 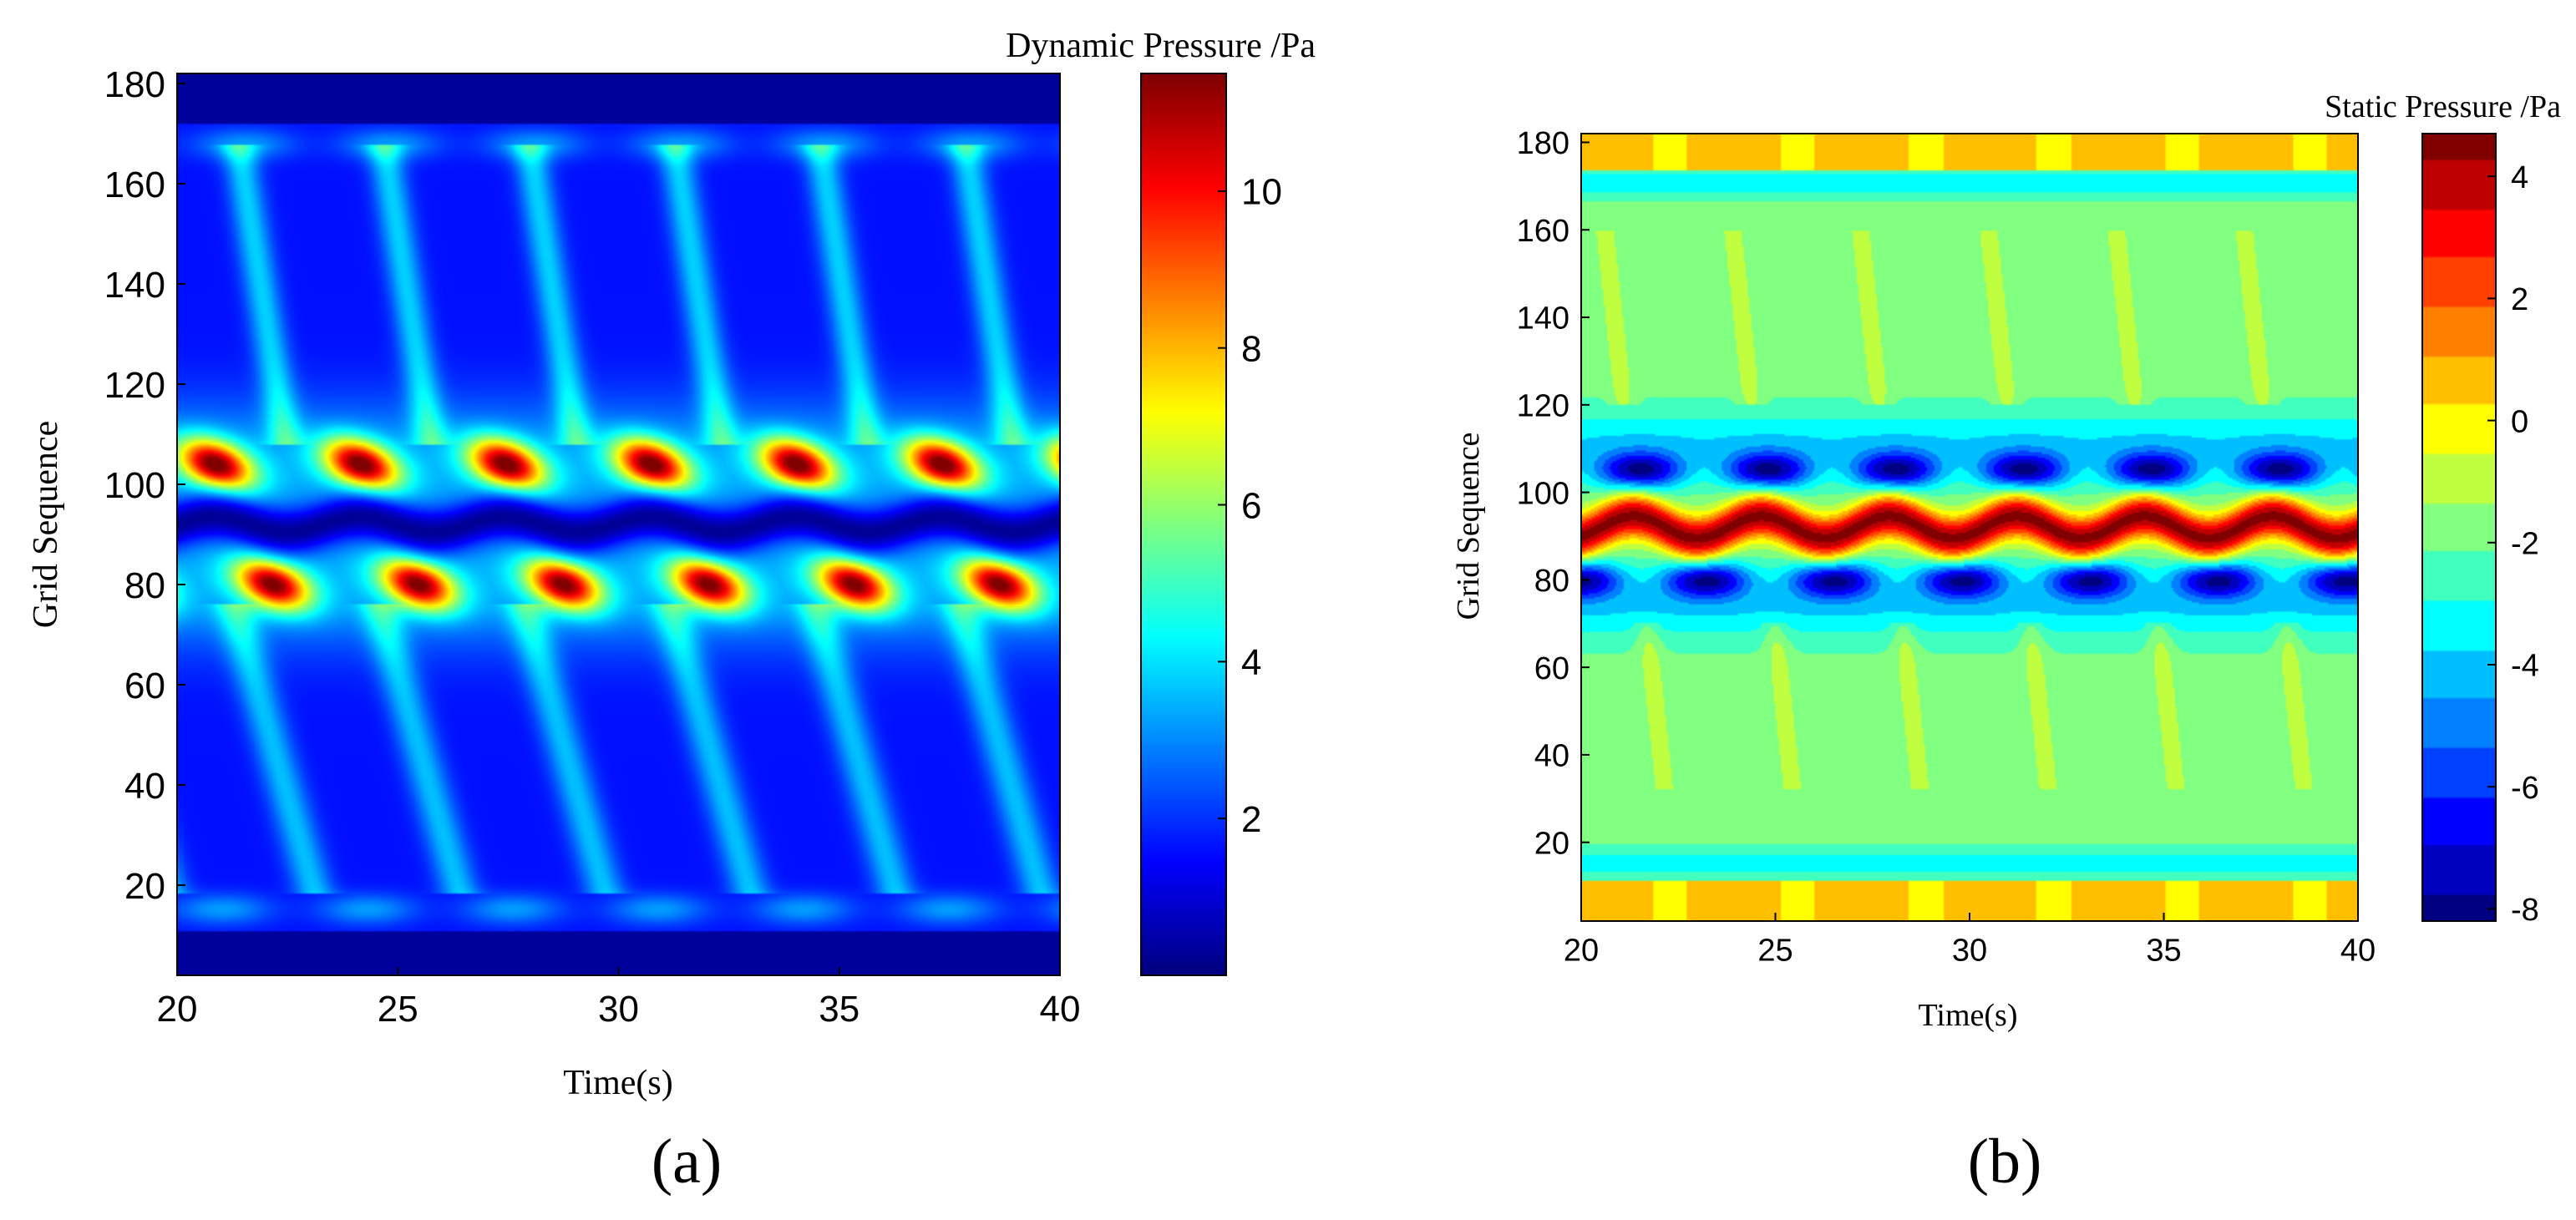 I want to click on x-axis-label-b: Time(s), so click(x=1968, y=1016).